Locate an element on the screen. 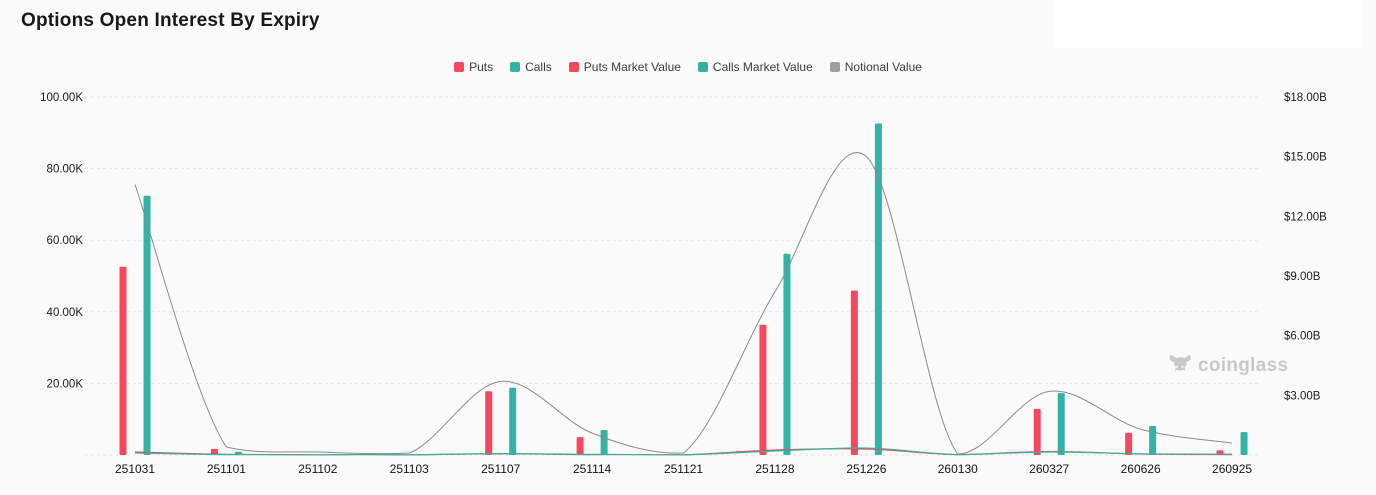 This screenshot has width=1376, height=495. x-axis-label-260130: 260130 is located at coordinates (958, 469).